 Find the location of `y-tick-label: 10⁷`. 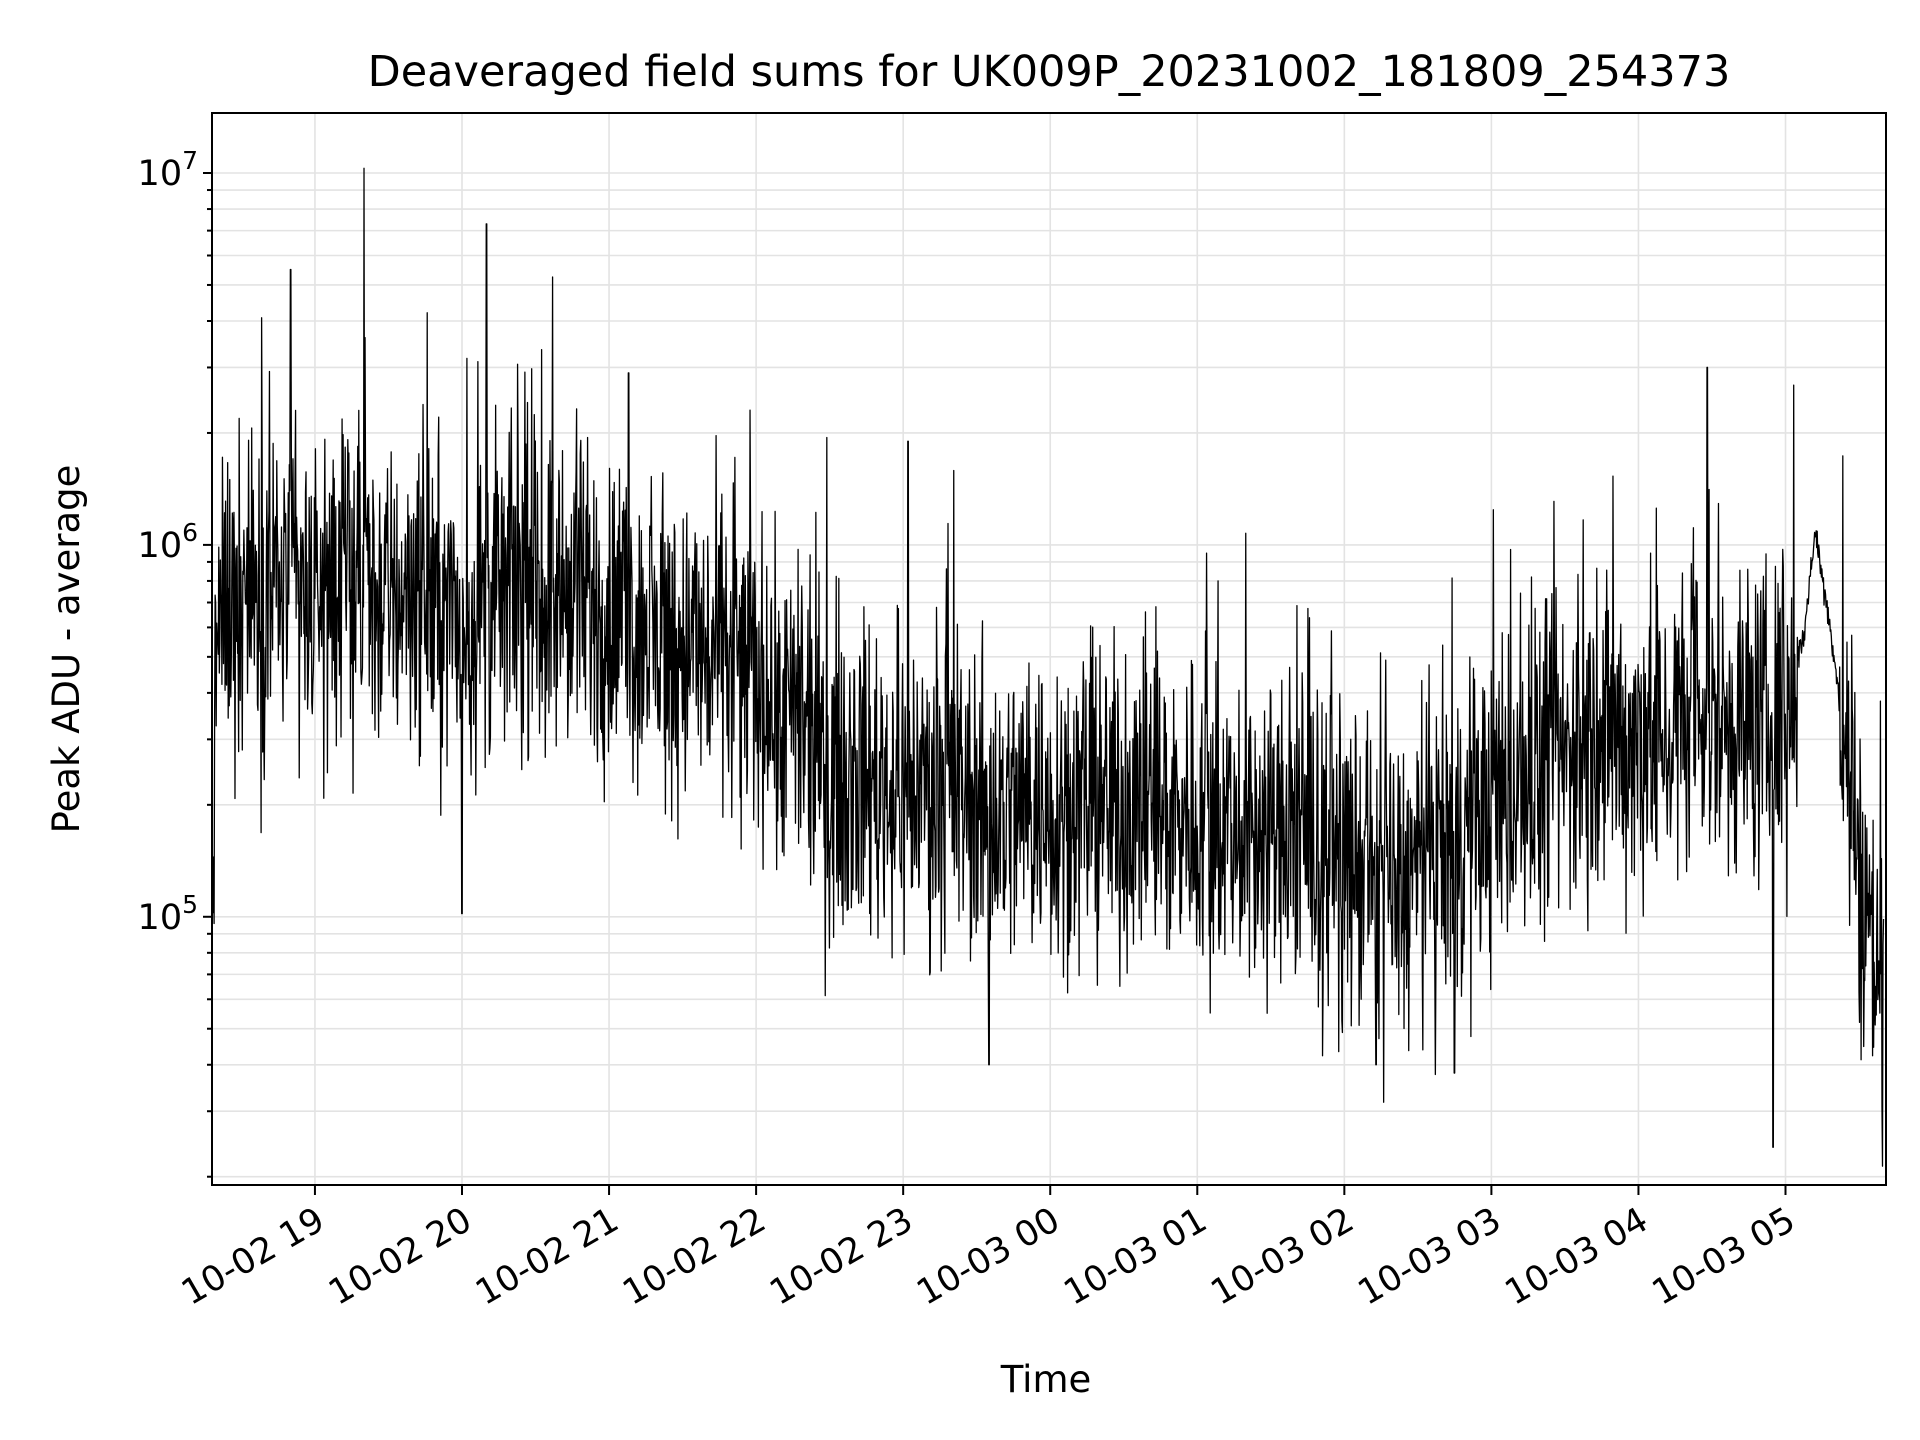

y-tick-label: 10⁷ is located at coordinates (168, 170).